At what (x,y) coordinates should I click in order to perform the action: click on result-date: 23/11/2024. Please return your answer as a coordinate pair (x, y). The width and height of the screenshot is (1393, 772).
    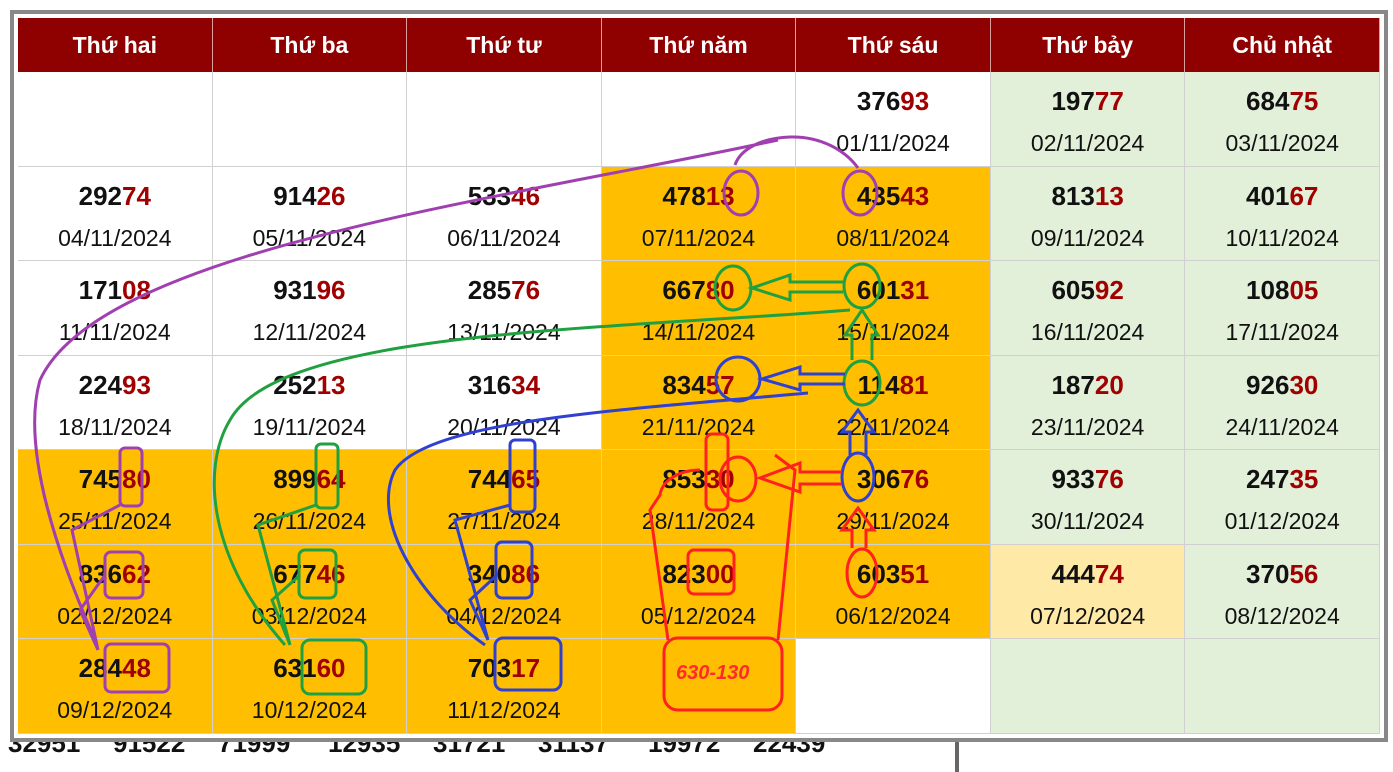
    Looking at the image, I should click on (1087, 426).